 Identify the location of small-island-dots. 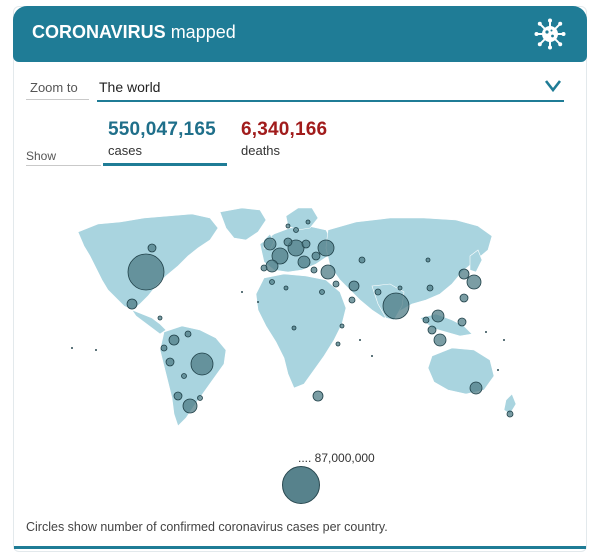
(288, 331).